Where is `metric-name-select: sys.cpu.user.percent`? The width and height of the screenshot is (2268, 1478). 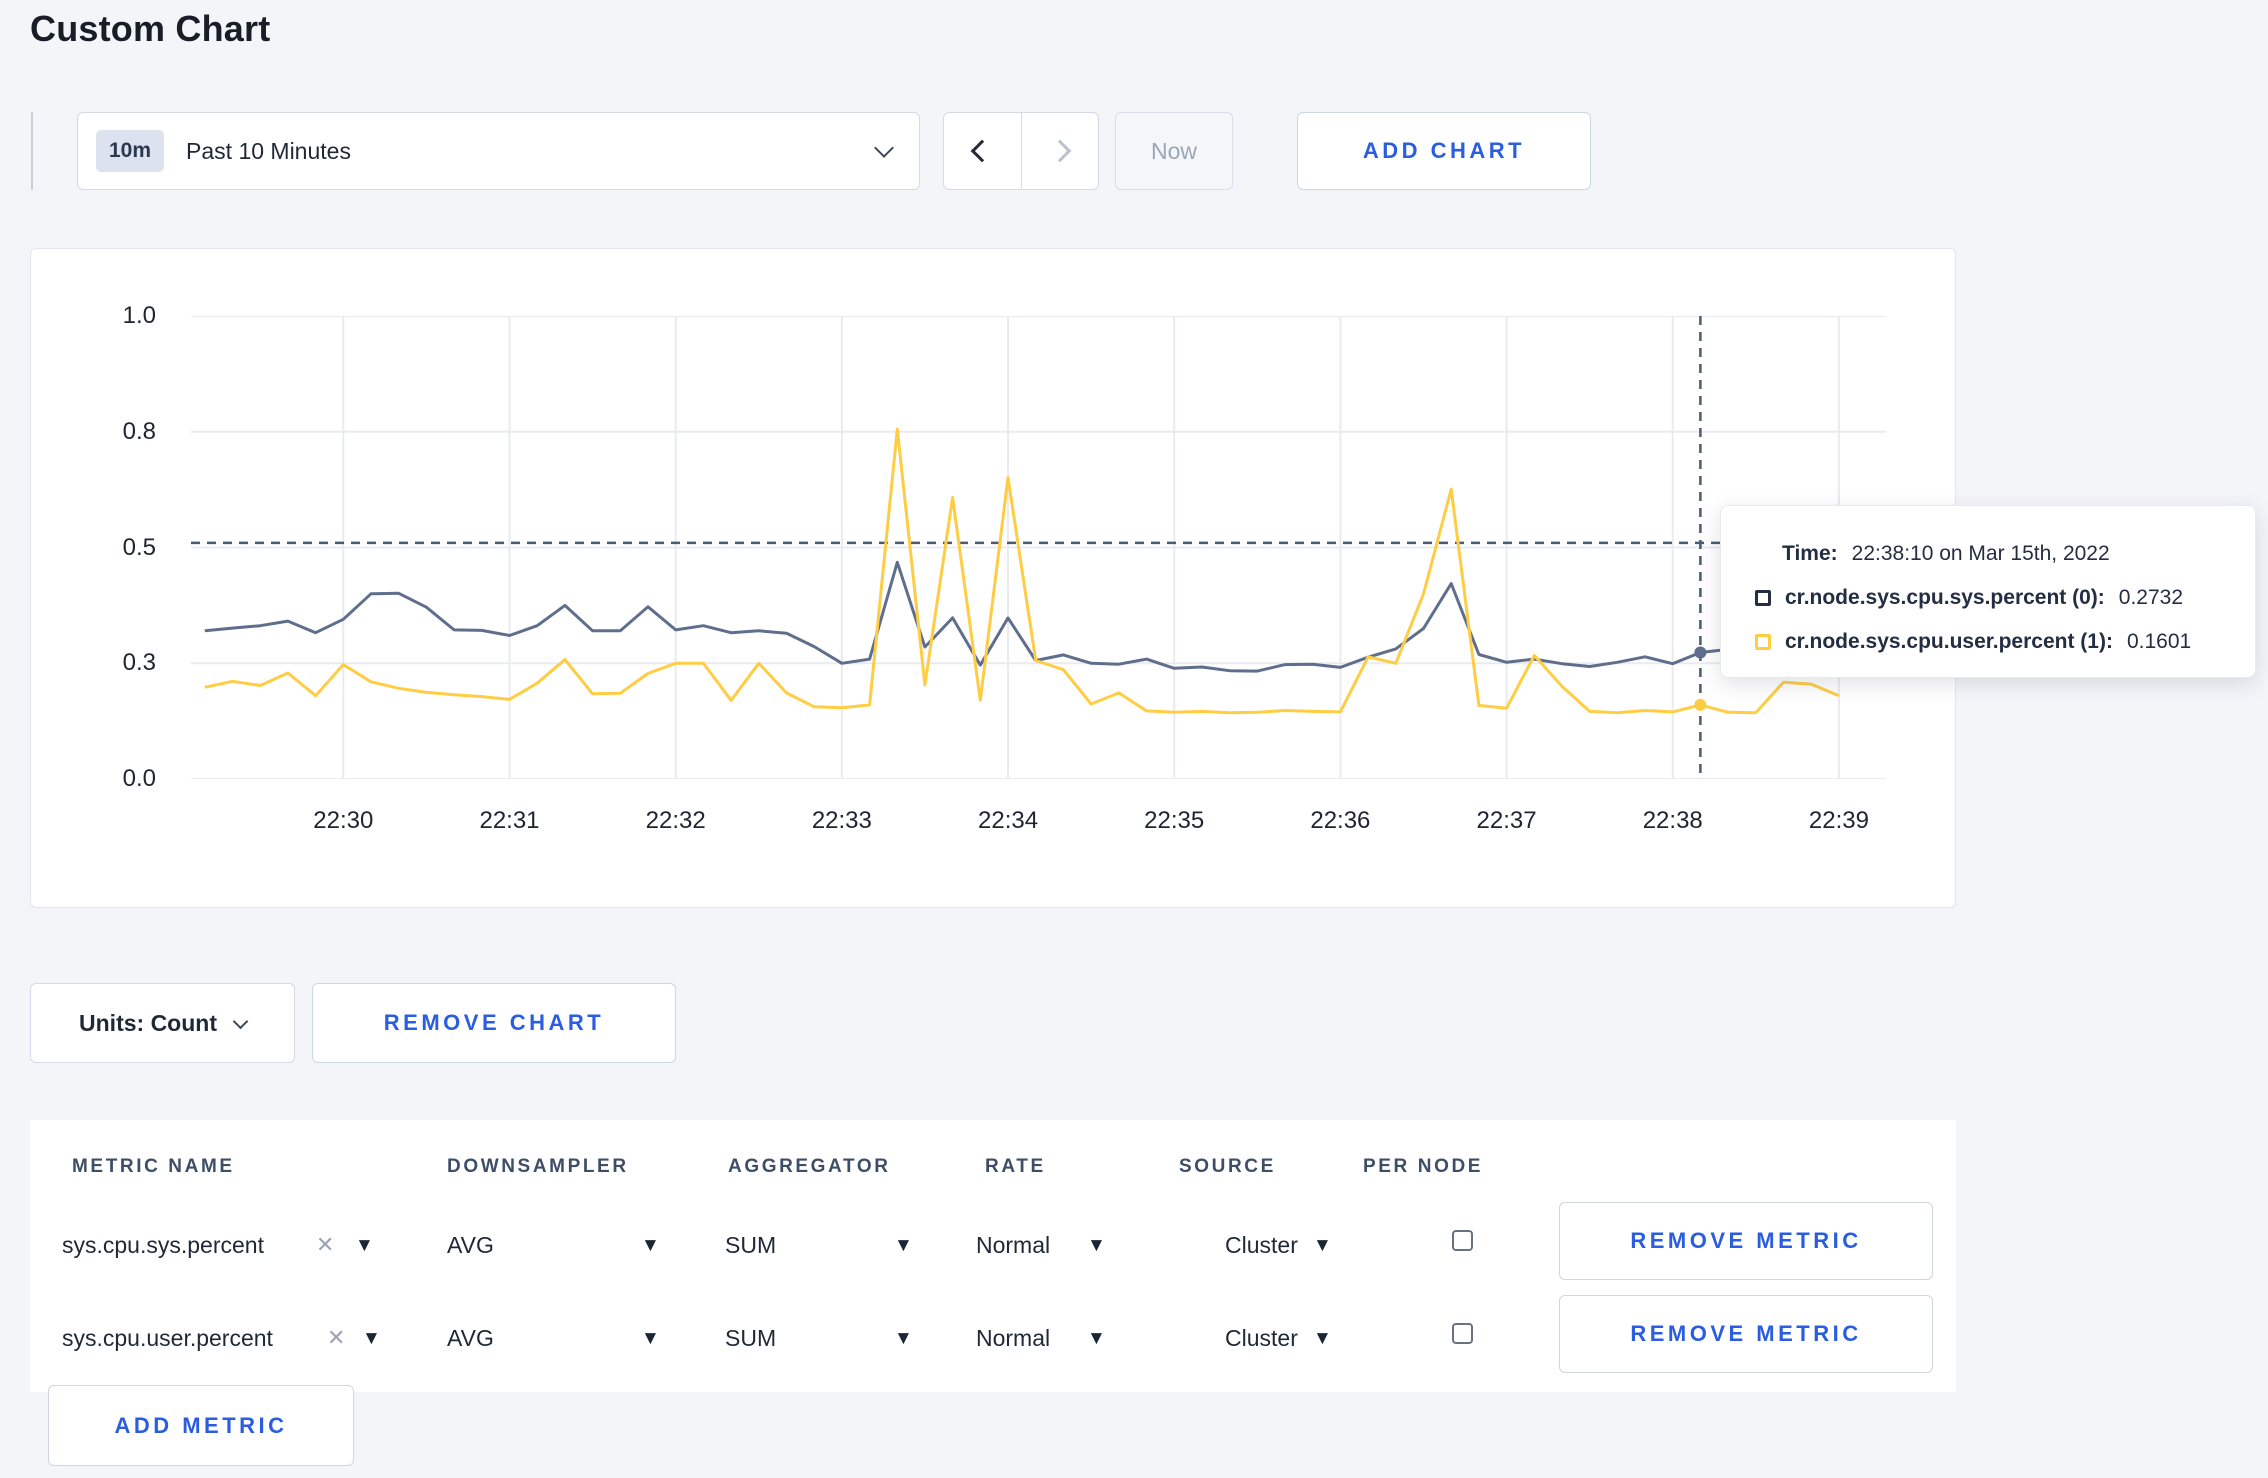 metric-name-select: sys.cpu.user.percent is located at coordinates (167, 1338).